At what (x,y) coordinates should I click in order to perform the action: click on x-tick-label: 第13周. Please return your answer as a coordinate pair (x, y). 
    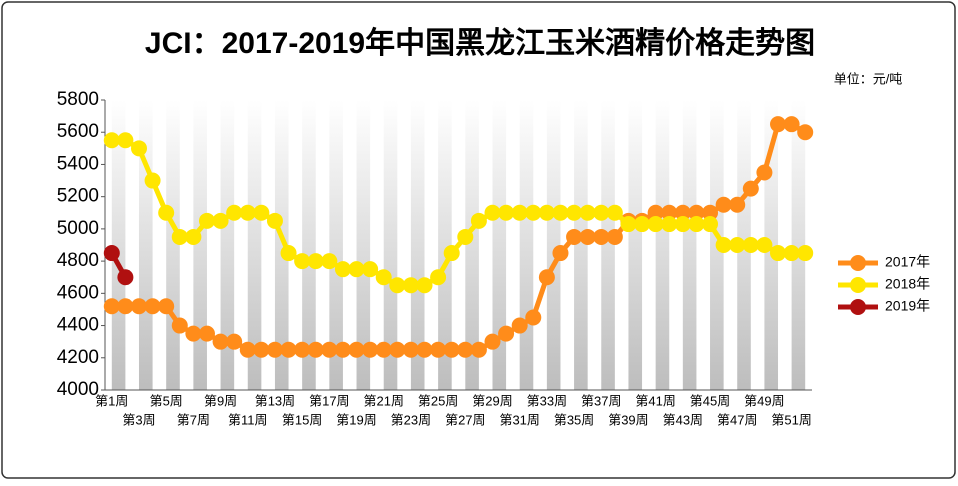
    Looking at the image, I should click on (275, 400).